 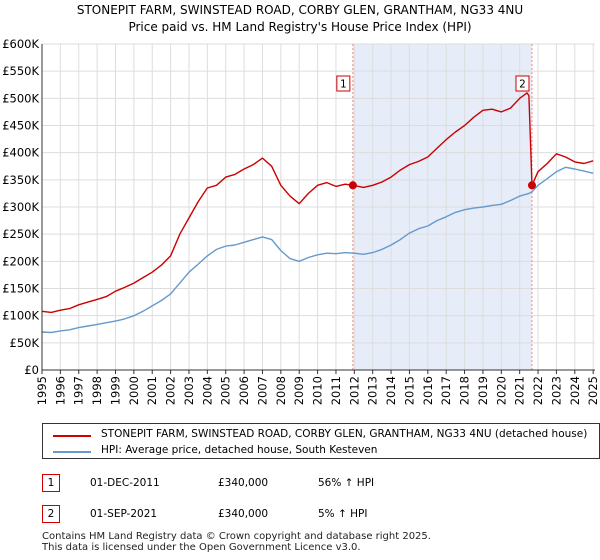 I want to click on y-tick-label: £200K, so click(x=20, y=261).